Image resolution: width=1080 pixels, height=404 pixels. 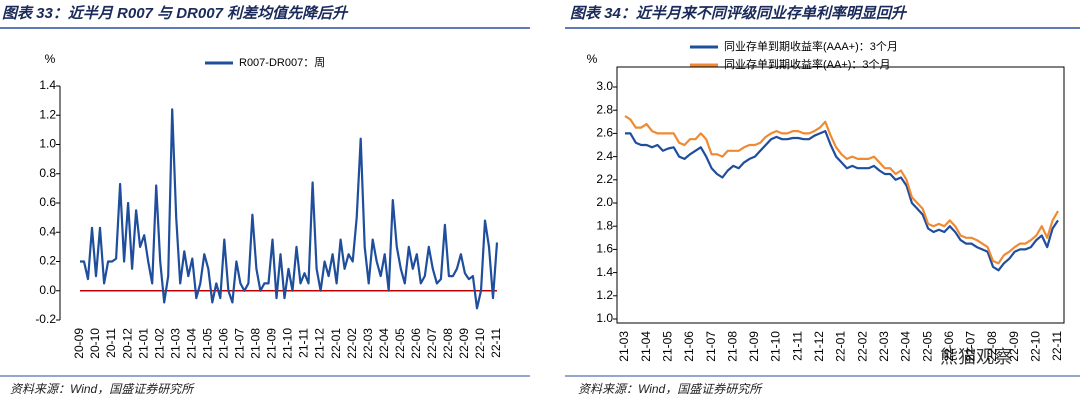 I want to click on y-tick-label: 1.6, so click(x=604, y=249).